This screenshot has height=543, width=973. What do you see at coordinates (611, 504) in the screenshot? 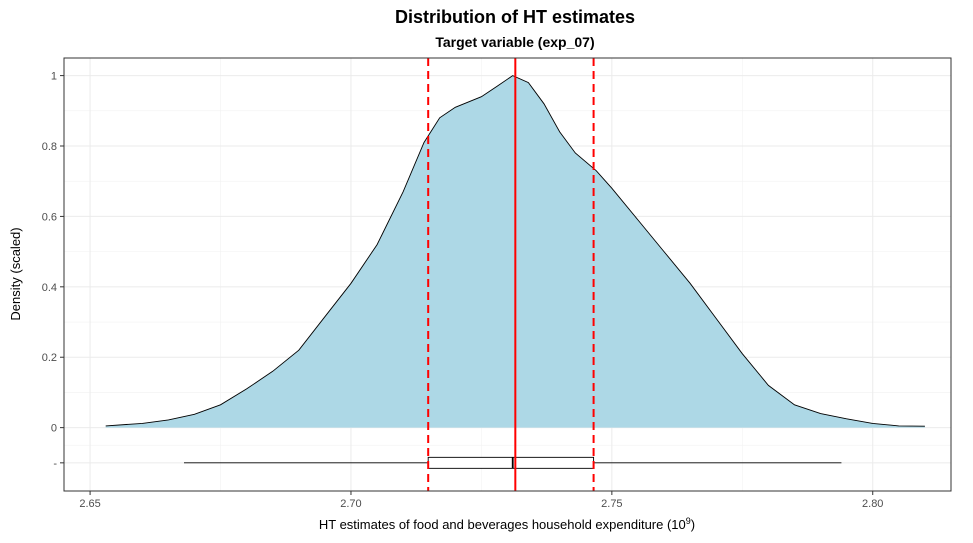
I see `x-tick-label: 2.75` at bounding box center [611, 504].